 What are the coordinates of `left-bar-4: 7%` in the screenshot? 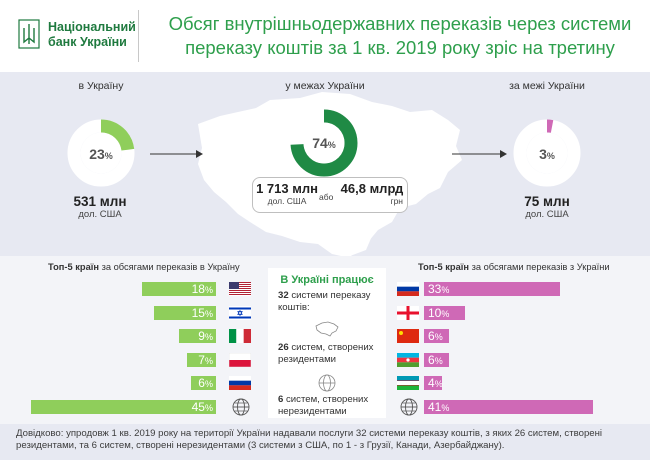 It's located at (201, 360).